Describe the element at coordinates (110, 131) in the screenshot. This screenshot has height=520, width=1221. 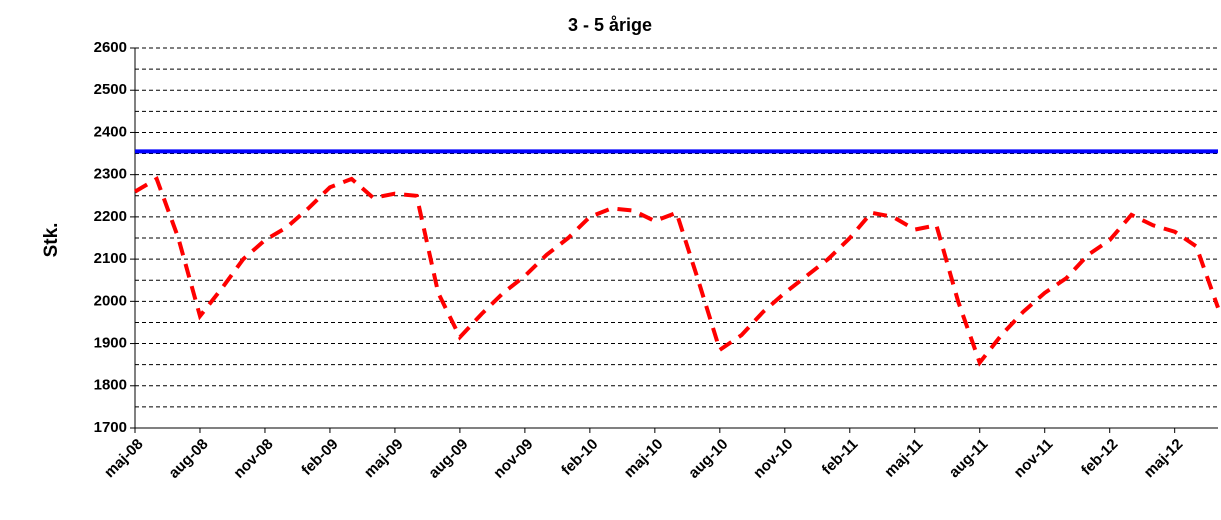
I see `y-tick-label: 2400` at that location.